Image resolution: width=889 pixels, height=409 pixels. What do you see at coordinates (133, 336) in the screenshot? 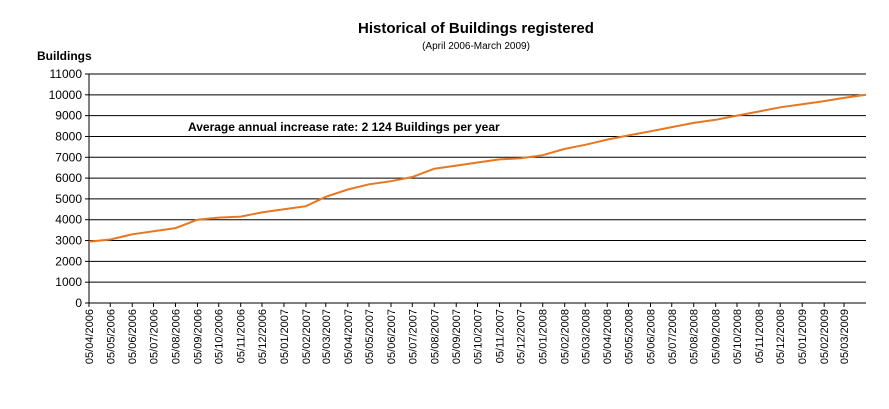
I see `x-tick-label: 05/06/2006` at bounding box center [133, 336].